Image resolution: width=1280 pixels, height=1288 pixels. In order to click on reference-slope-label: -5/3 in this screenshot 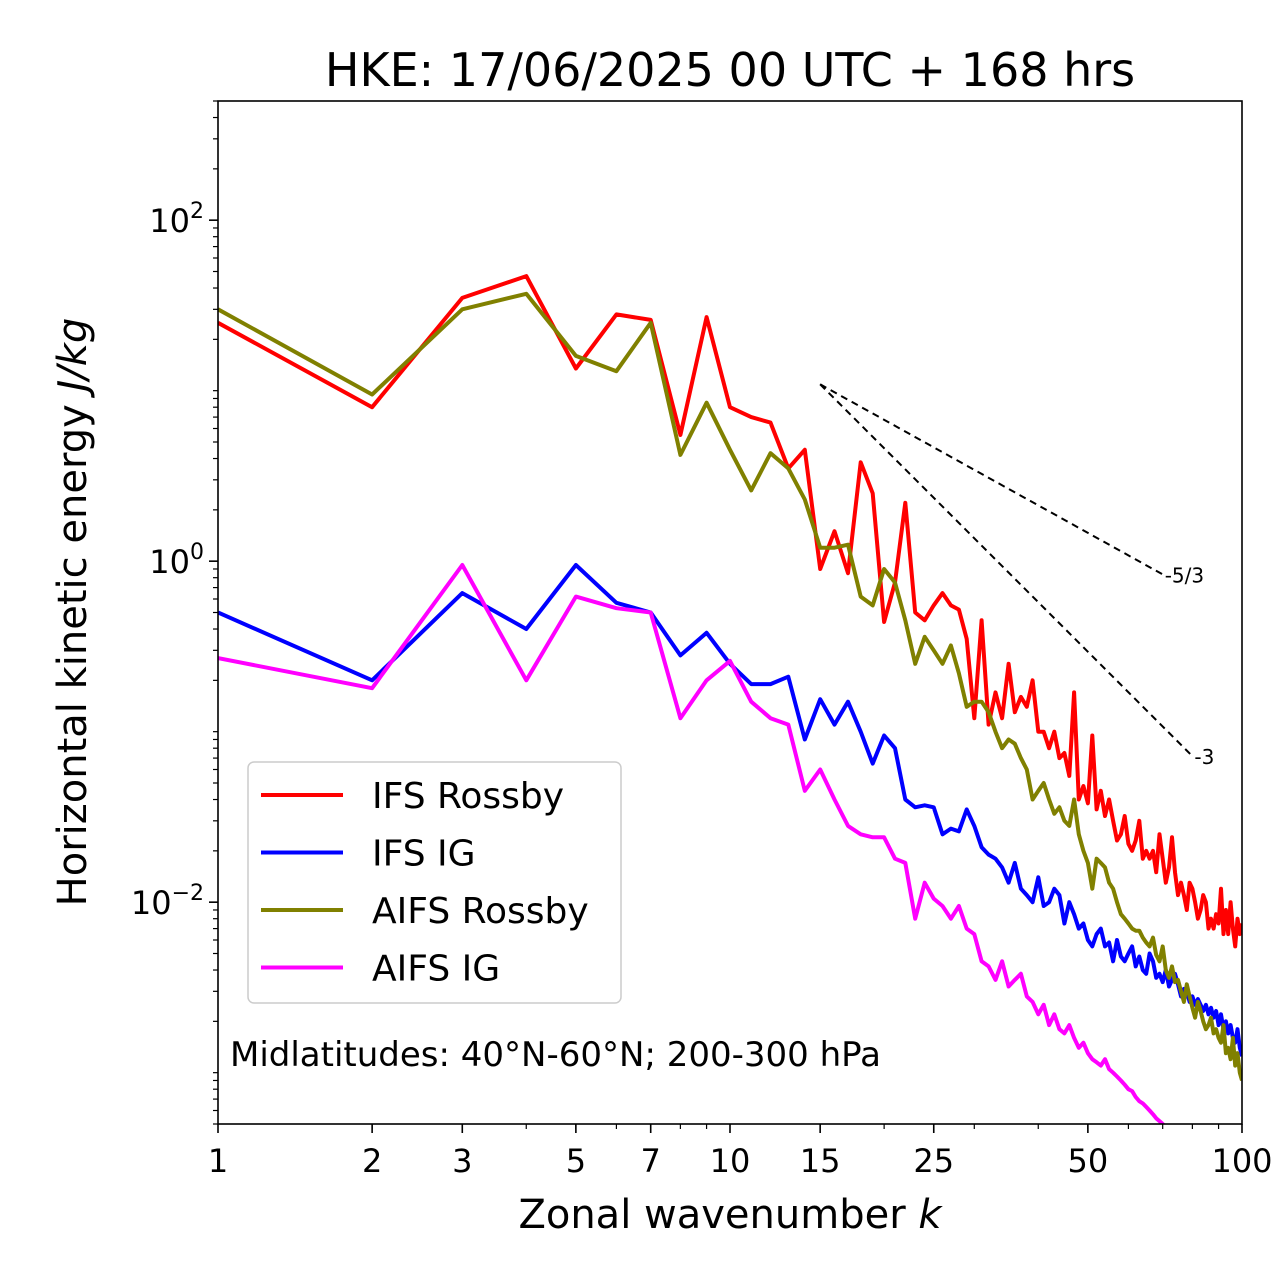, I will do `click(1184, 575)`.